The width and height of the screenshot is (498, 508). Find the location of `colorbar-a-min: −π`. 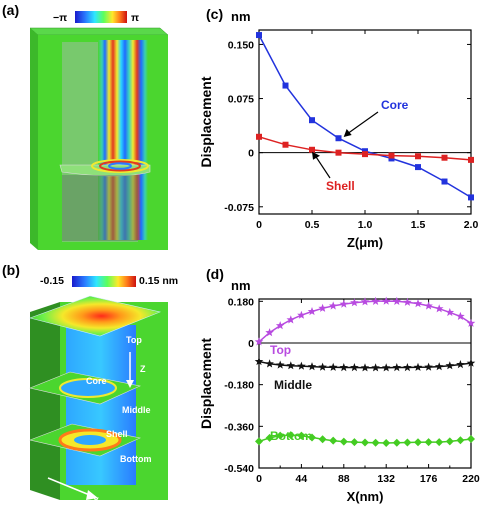

colorbar-a-min: −π is located at coordinates (60, 18).